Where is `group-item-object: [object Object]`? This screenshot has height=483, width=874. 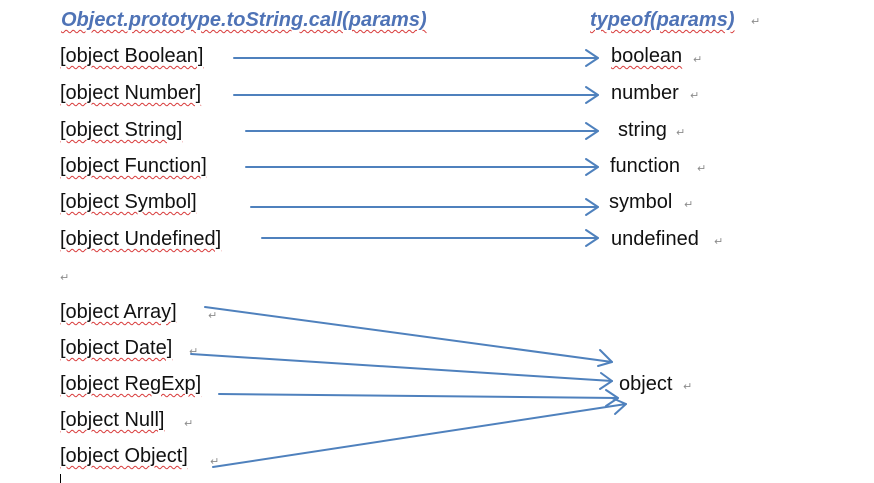
group-item-object: [object Object] is located at coordinates (124, 456).